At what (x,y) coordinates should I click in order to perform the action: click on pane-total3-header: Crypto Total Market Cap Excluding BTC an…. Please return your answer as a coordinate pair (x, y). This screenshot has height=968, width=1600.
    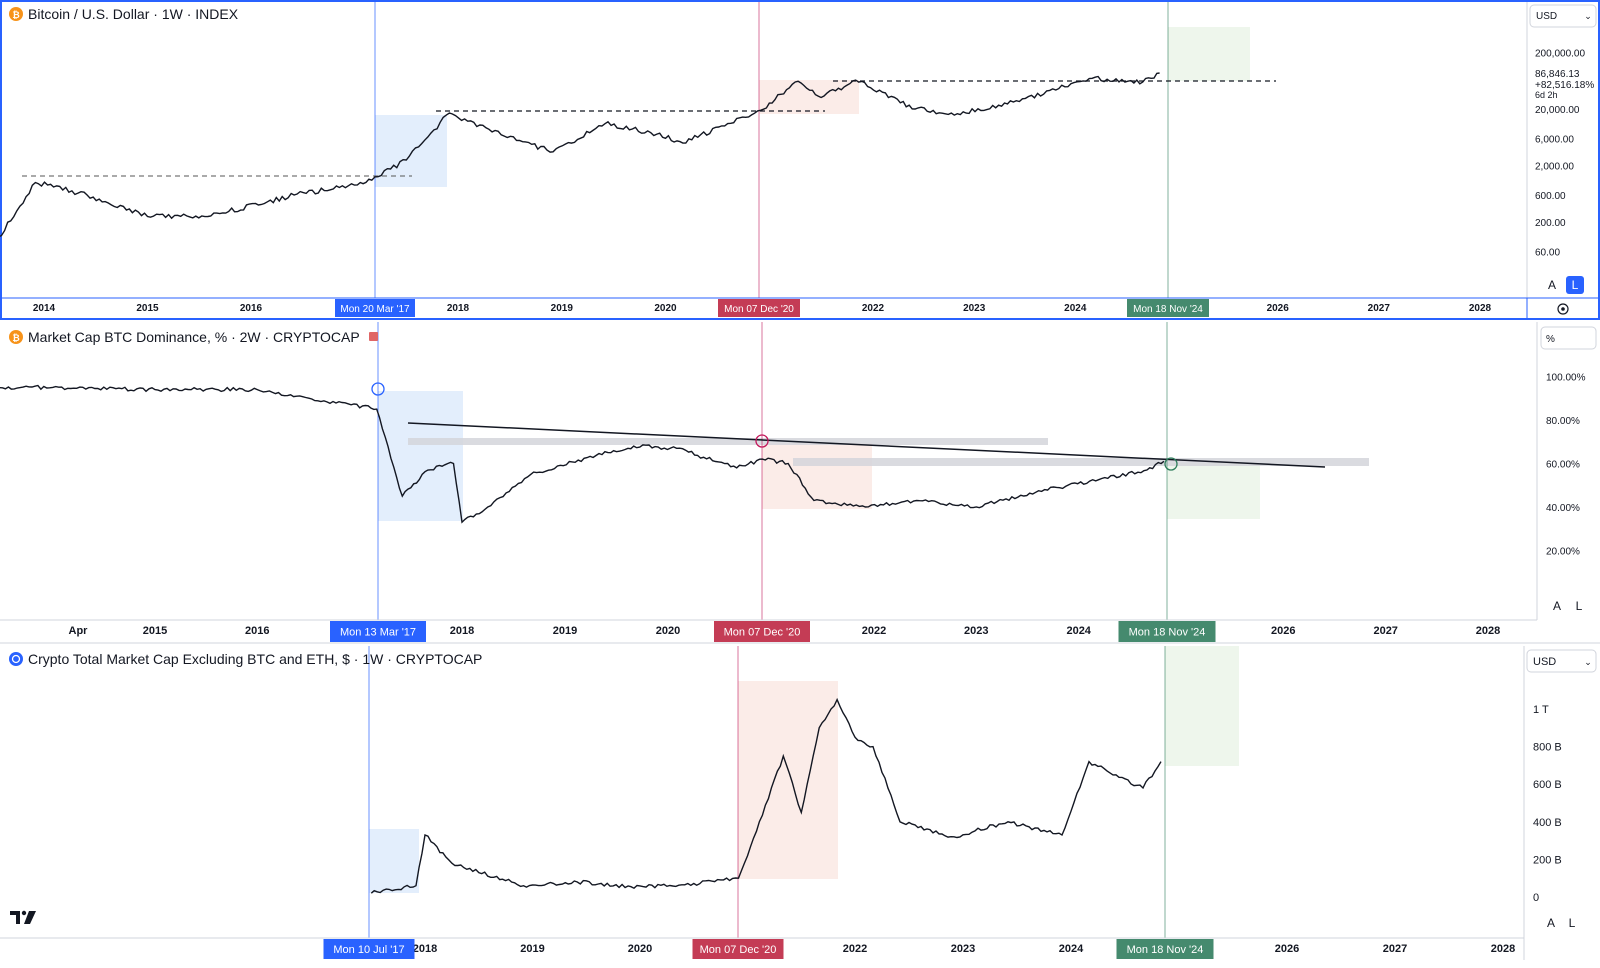
    Looking at the image, I should click on (245, 659).